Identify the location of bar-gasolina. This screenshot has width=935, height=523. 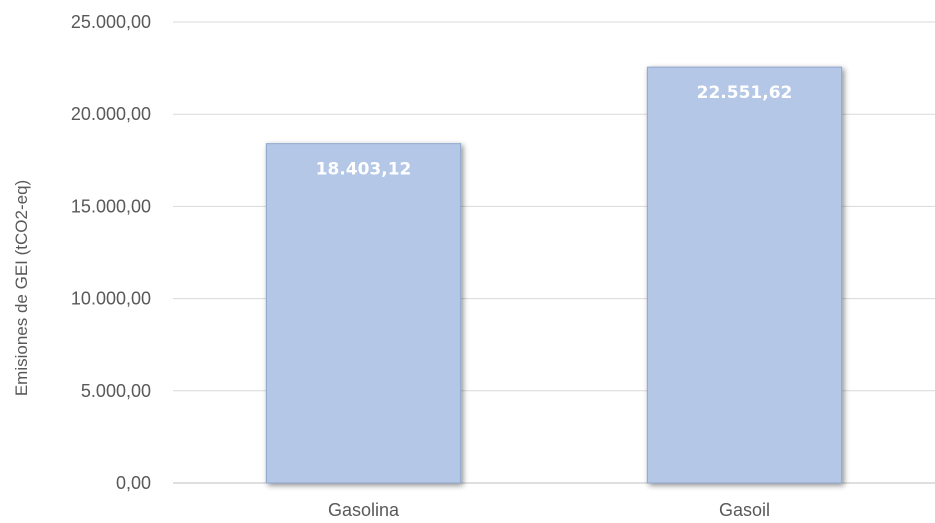
(363, 313).